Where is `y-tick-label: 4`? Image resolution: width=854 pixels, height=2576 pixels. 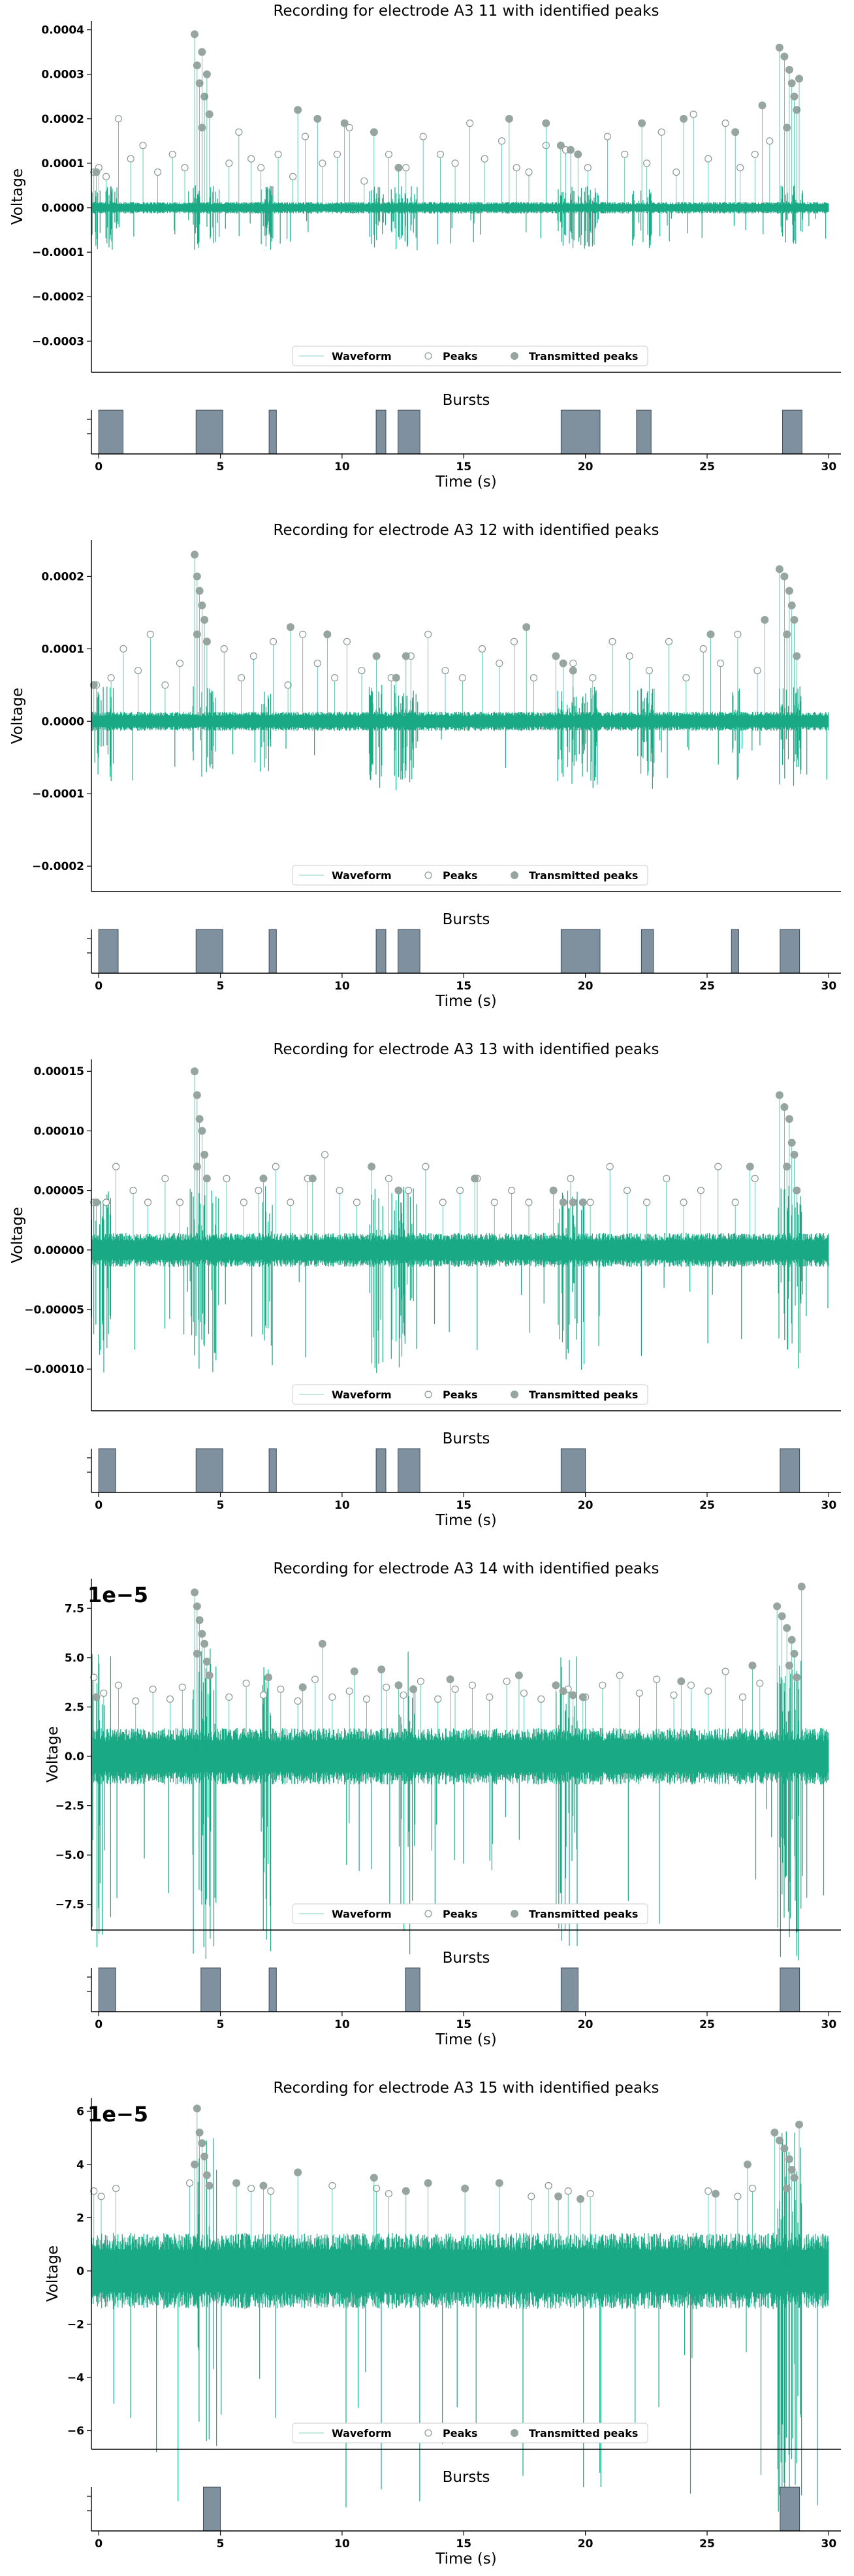 y-tick-label: 4 is located at coordinates (80, 2165).